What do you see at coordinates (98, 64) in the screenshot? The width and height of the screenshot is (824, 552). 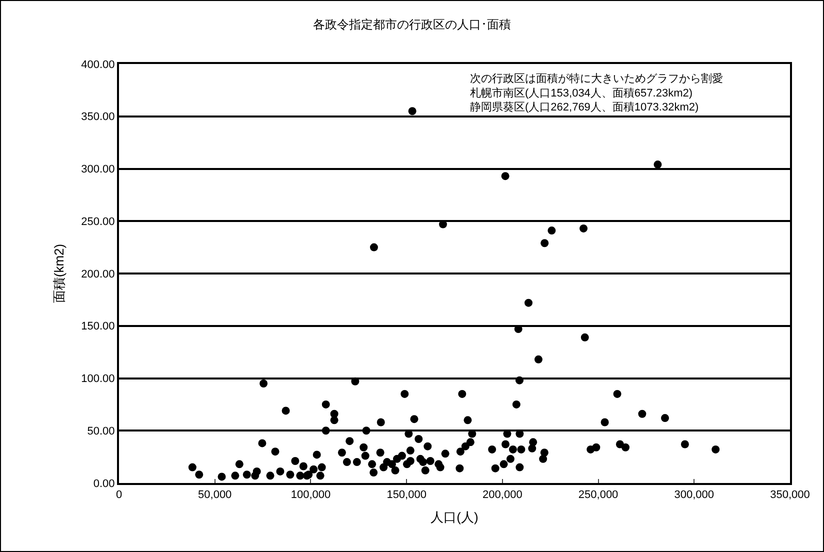 I see `y-tick-label: 400.00` at bounding box center [98, 64].